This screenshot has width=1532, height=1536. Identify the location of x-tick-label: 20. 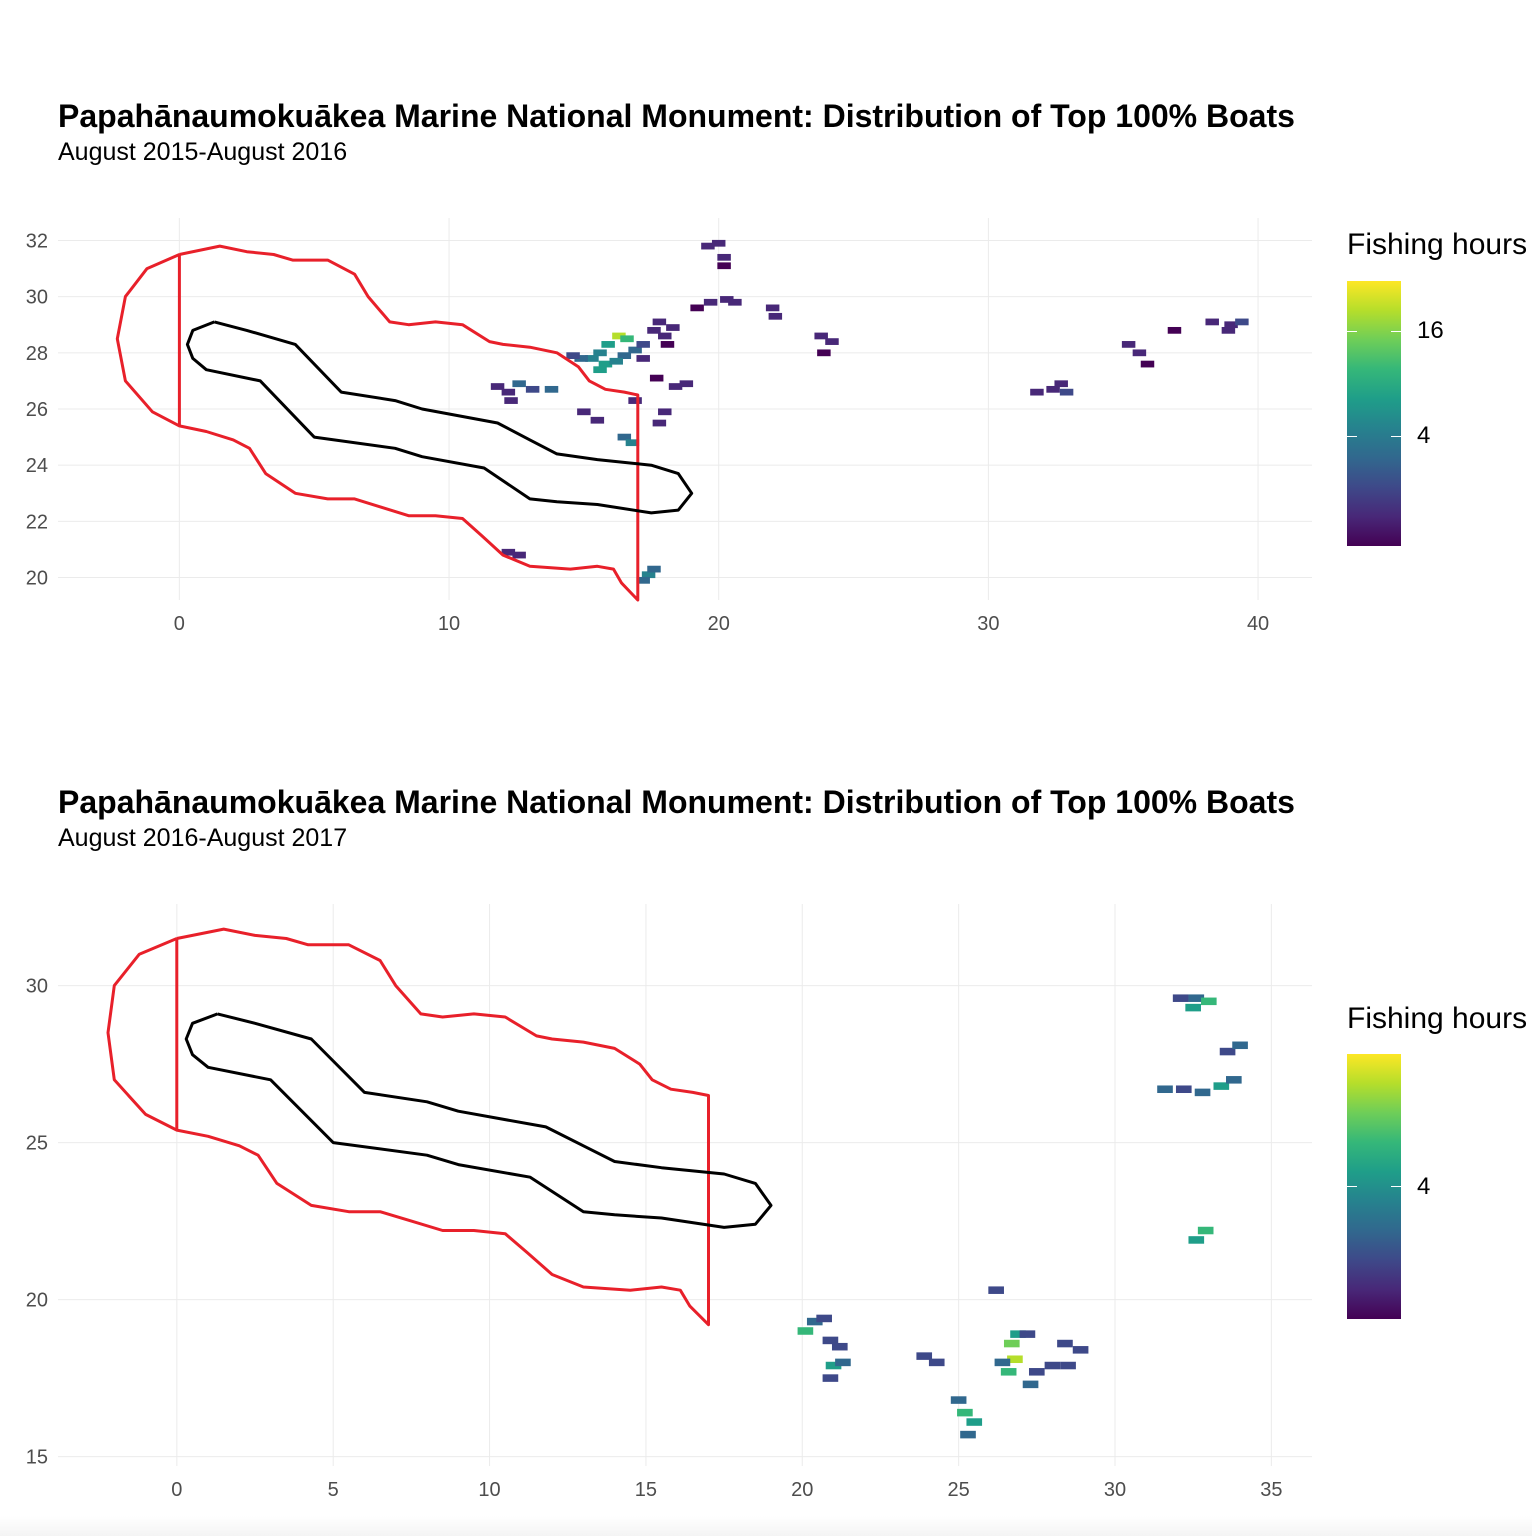
(719, 624).